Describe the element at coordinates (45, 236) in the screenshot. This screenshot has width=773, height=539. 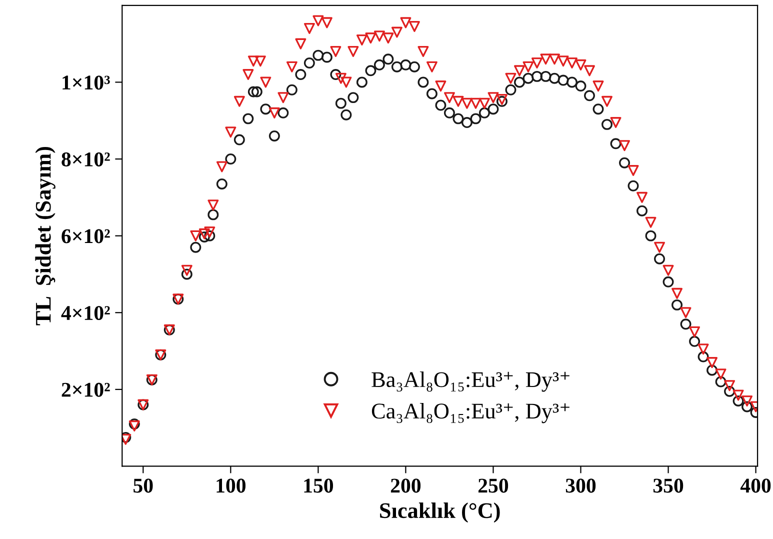
I see `y-axis-title: TL Şiddet (Sayım)` at that location.